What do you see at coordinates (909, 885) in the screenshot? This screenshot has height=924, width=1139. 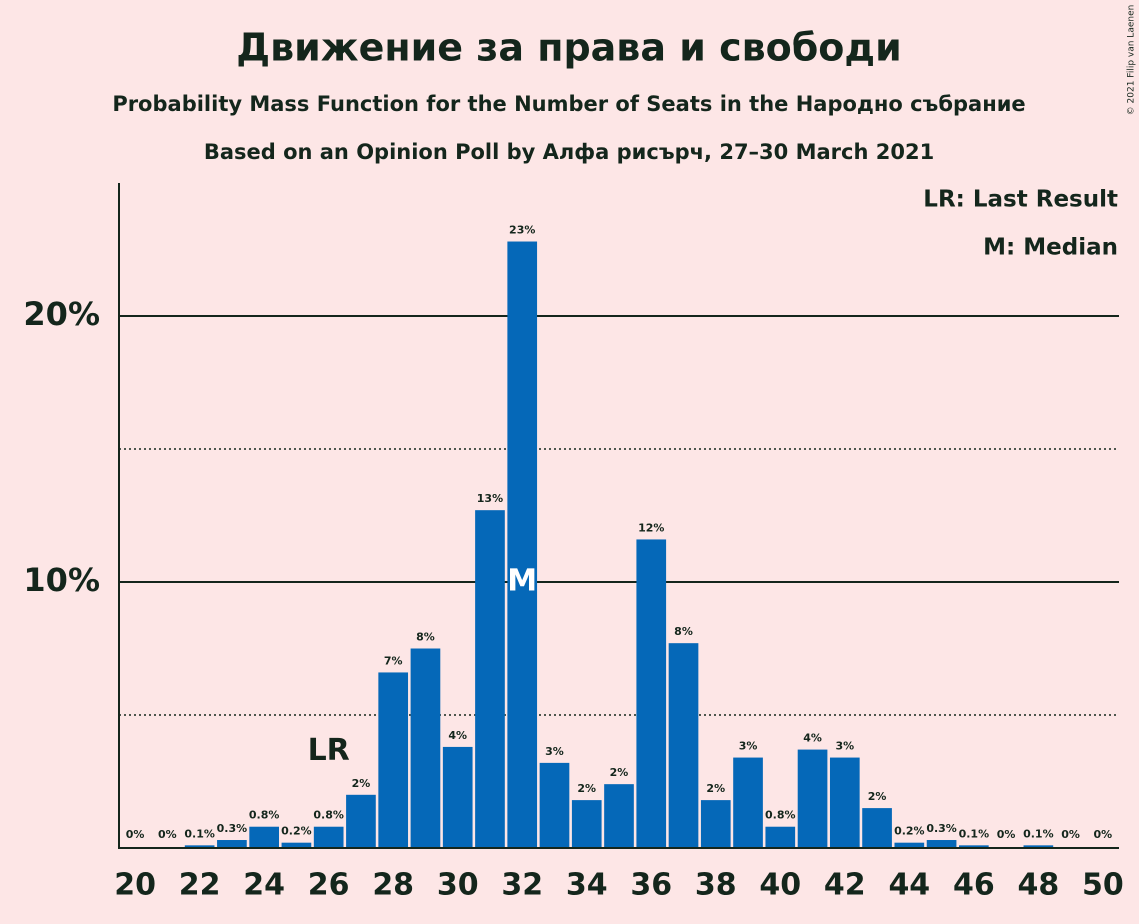 I see `x-tick-label: 44` at bounding box center [909, 885].